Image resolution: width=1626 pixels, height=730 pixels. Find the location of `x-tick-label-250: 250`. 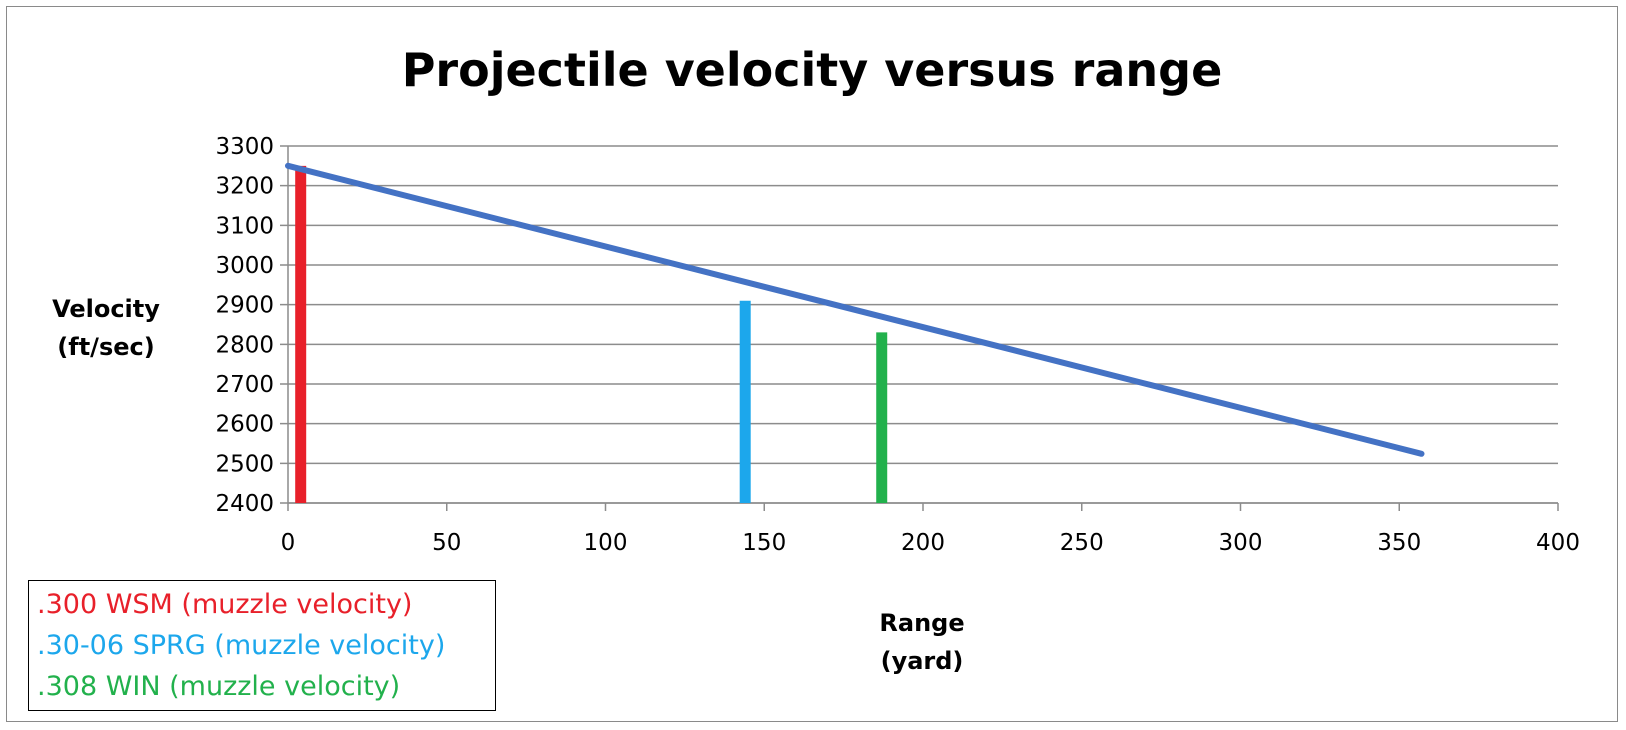

x-tick-label-250: 250 is located at coordinates (1082, 543).